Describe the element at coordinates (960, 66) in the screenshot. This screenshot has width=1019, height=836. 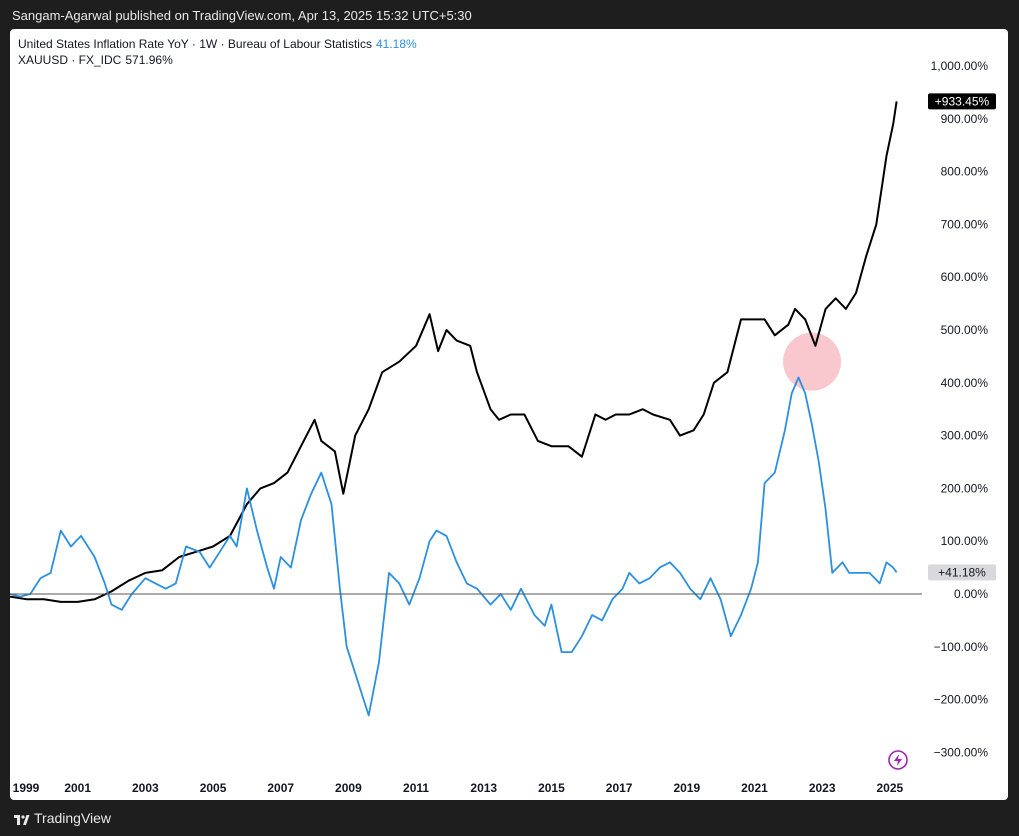
I see `y-tick-label: 1,000.00%` at that location.